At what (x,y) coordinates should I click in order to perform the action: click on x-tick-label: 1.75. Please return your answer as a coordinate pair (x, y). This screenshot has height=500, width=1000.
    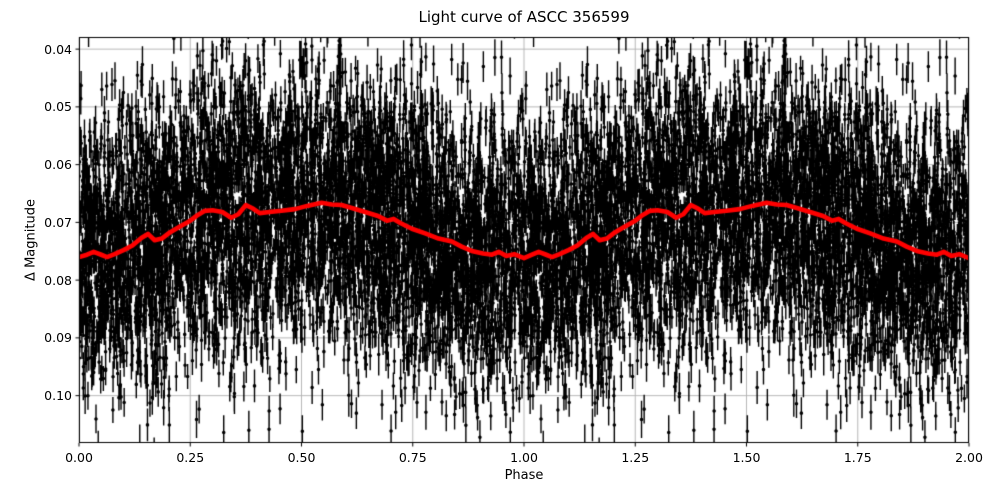
    Looking at the image, I should click on (857, 457).